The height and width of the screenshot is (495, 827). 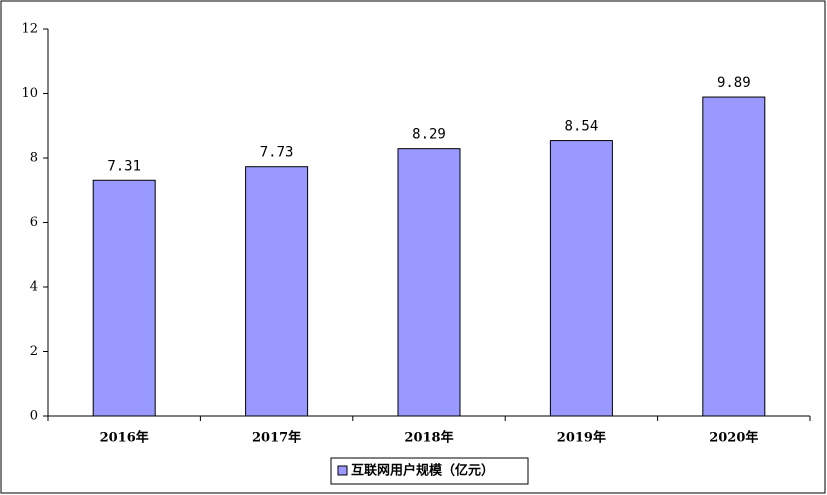 What do you see at coordinates (29, 93) in the screenshot?
I see `y-tick-label: 10` at bounding box center [29, 93].